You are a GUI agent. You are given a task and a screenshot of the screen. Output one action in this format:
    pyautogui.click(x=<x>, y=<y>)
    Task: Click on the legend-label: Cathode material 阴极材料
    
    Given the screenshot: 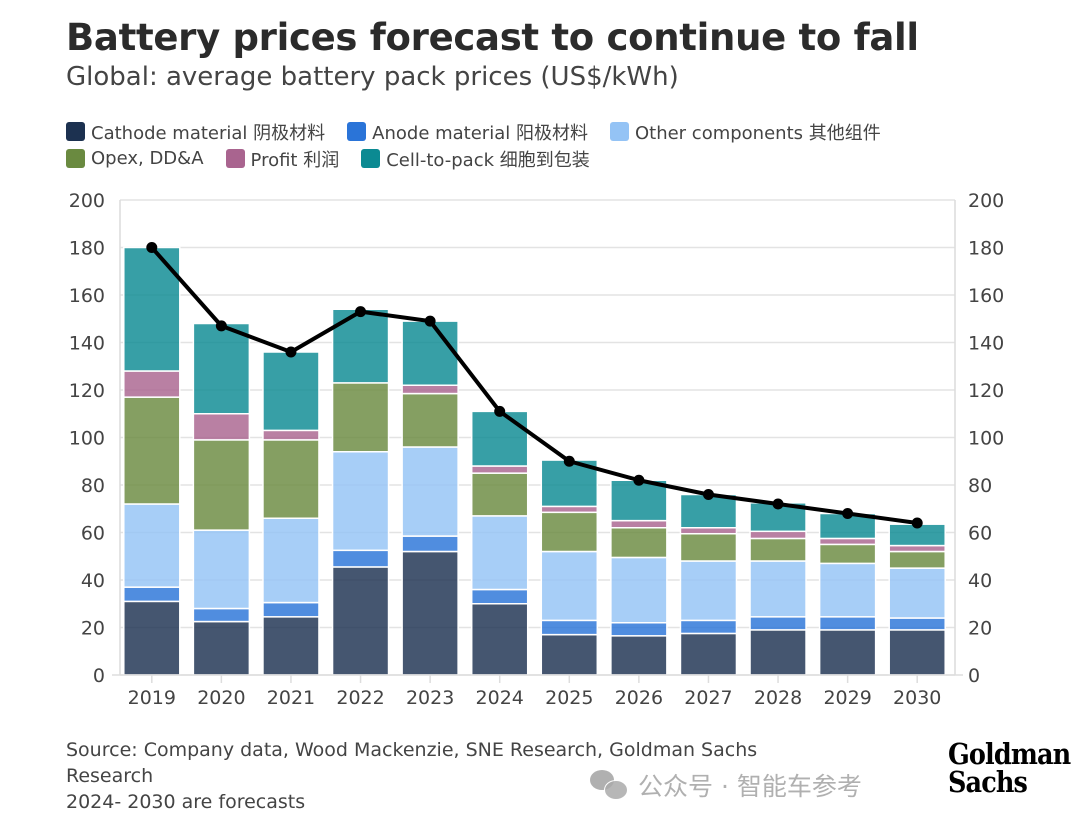 What is the action you would take?
    pyautogui.click(x=208, y=133)
    